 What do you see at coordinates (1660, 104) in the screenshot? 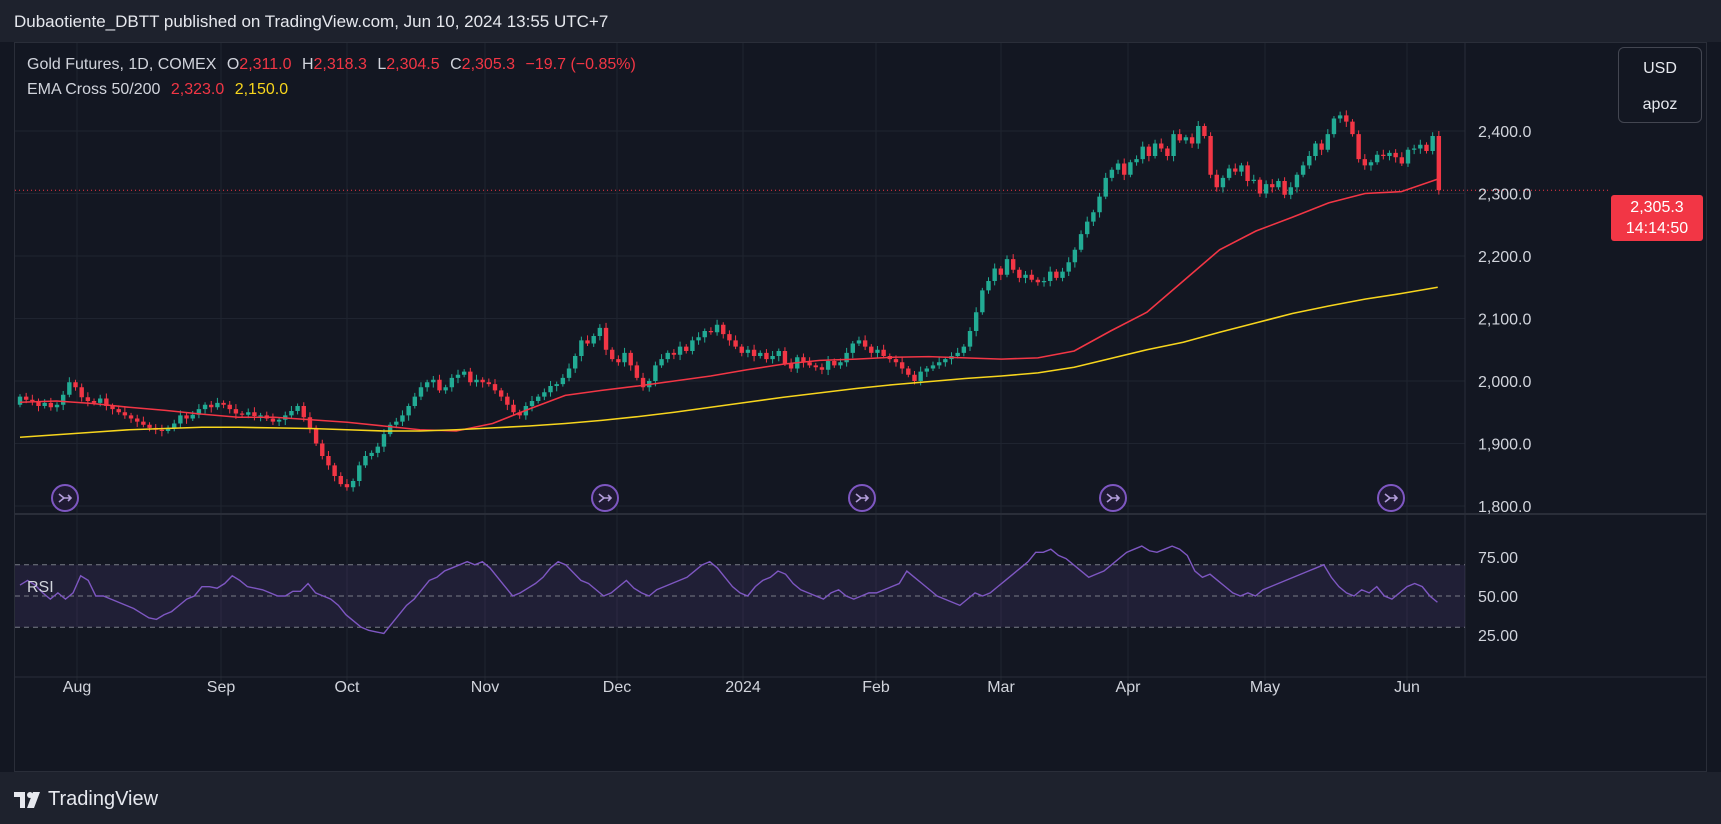
I see `user-label: apoz` at bounding box center [1660, 104].